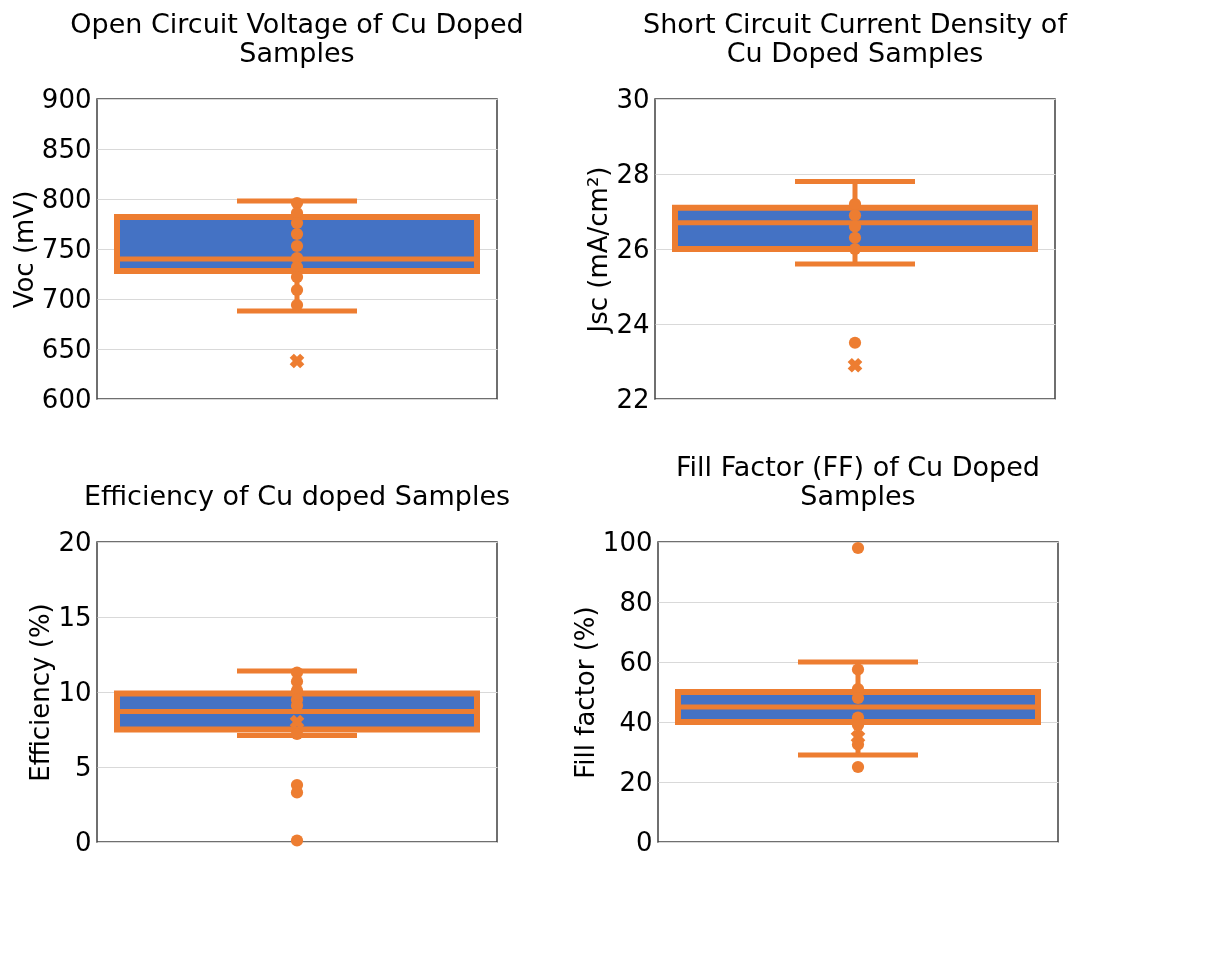 The width and height of the screenshot is (1207, 955). Describe the element at coordinates (66, 98) in the screenshot. I see `y-tick-label: 900` at that location.